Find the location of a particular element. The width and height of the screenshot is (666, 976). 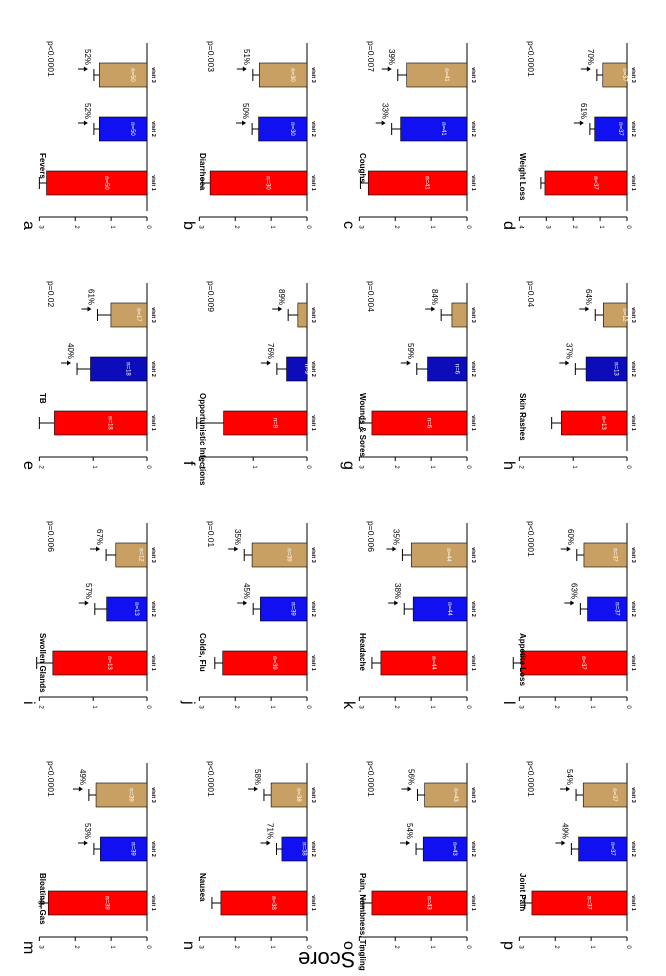

panel-title: Nausea is located at coordinates (202, 887).